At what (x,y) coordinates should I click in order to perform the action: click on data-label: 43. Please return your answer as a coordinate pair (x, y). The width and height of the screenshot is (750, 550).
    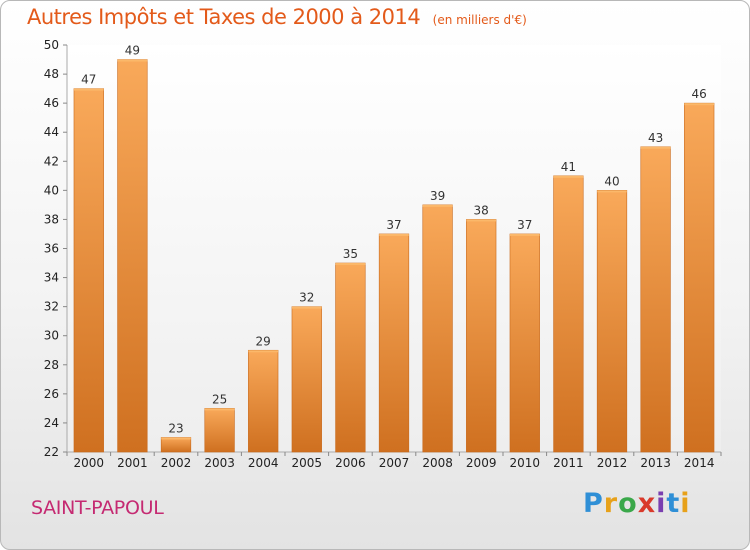
    Looking at the image, I should click on (655, 138).